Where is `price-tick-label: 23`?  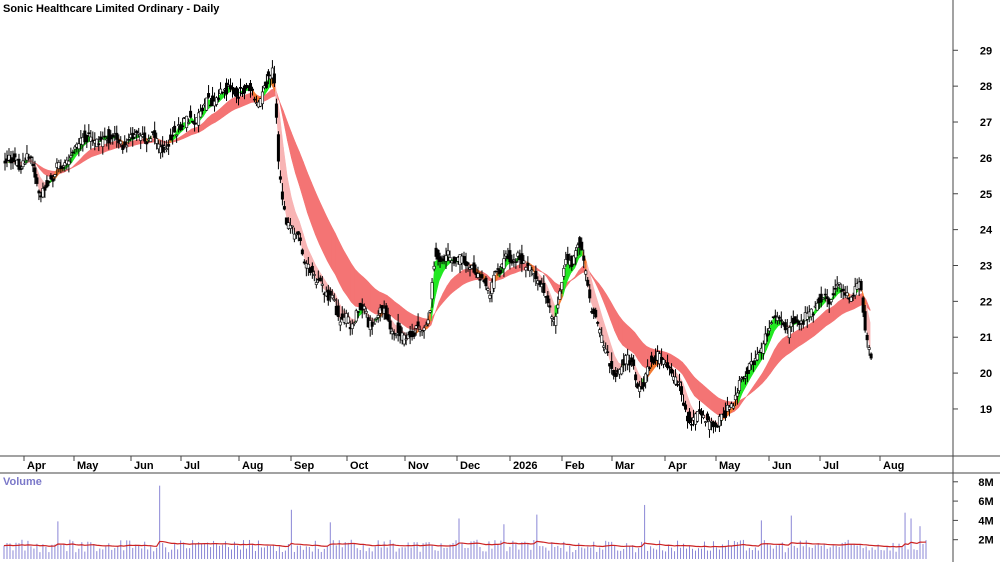
price-tick-label: 23 is located at coordinates (986, 266).